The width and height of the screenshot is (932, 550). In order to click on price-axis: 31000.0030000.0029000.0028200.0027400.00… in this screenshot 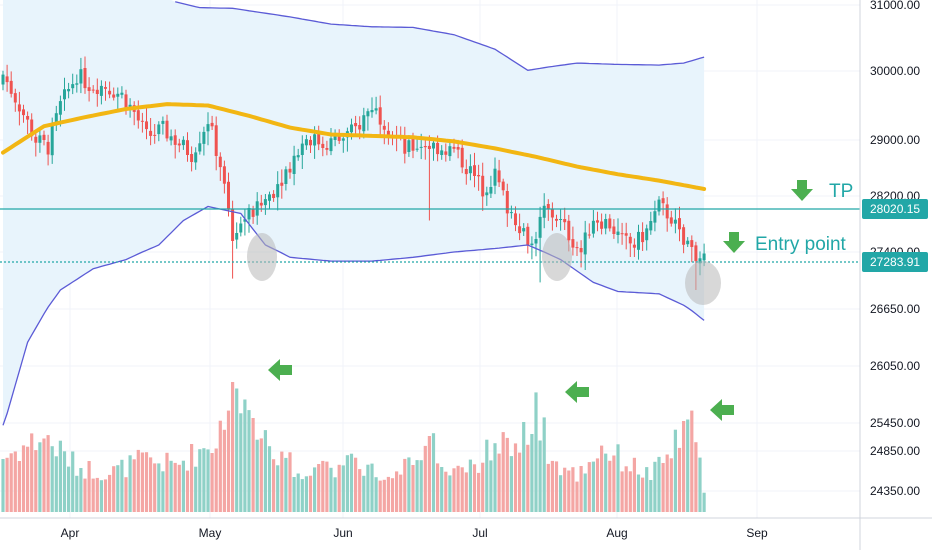, I will do `click(895, 249)`.